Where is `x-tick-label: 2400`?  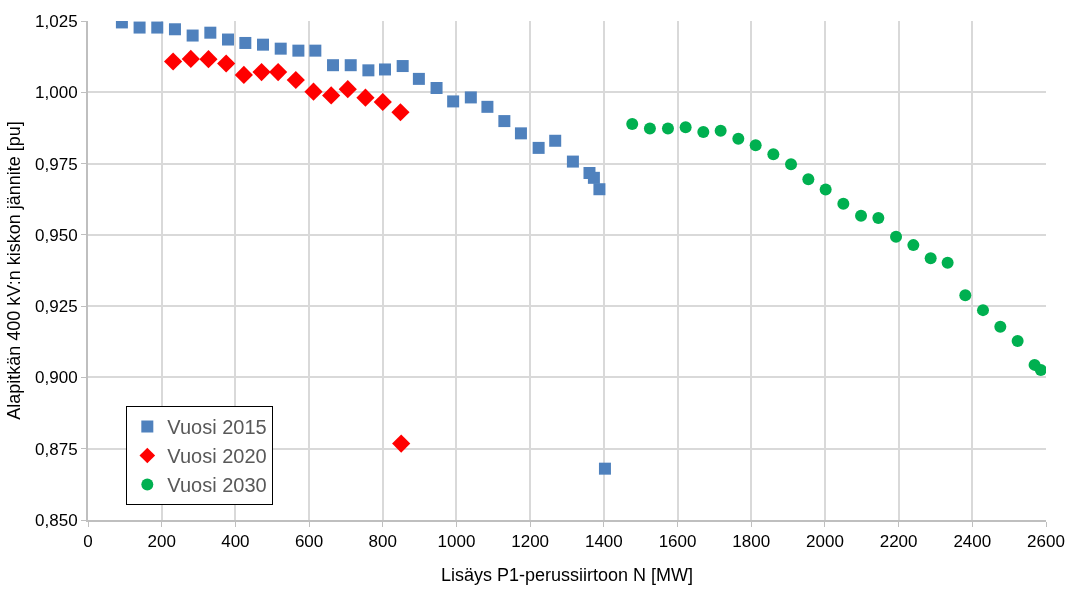 x-tick-label: 2400 is located at coordinates (972, 542).